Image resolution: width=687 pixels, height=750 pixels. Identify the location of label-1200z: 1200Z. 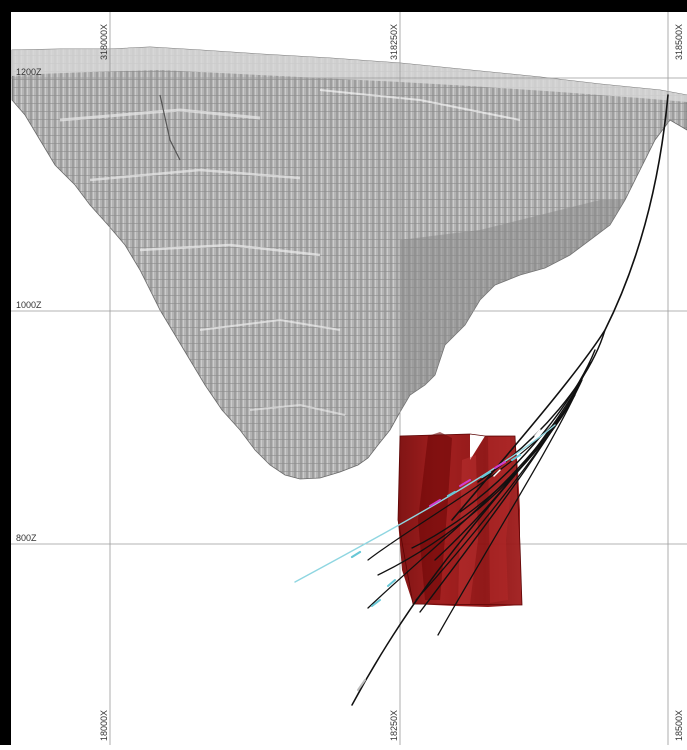
(29, 72).